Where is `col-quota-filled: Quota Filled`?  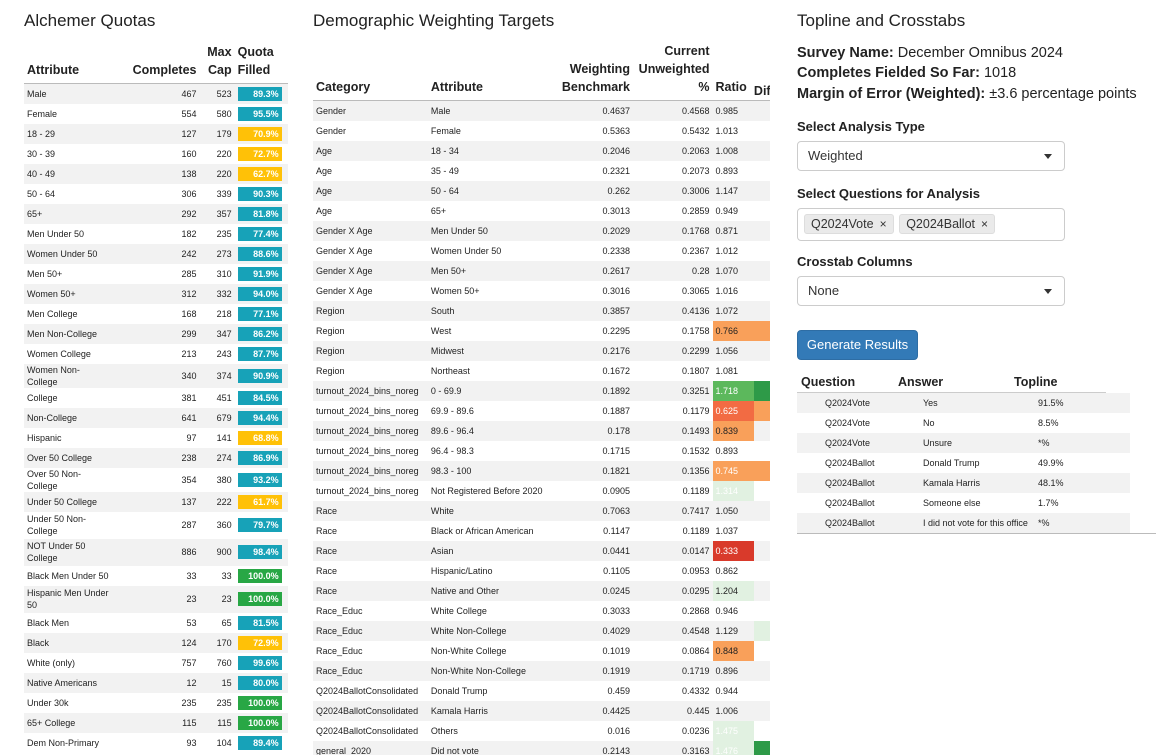 col-quota-filled: Quota Filled is located at coordinates (261, 63).